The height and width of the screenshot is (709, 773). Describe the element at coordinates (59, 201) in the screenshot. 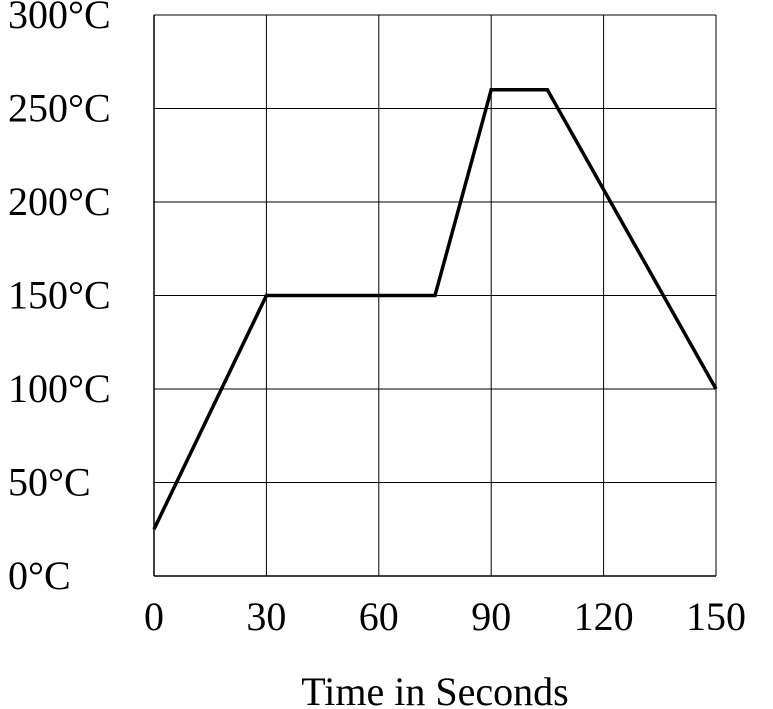

I see `y-tick-label-4: 200°C` at that location.